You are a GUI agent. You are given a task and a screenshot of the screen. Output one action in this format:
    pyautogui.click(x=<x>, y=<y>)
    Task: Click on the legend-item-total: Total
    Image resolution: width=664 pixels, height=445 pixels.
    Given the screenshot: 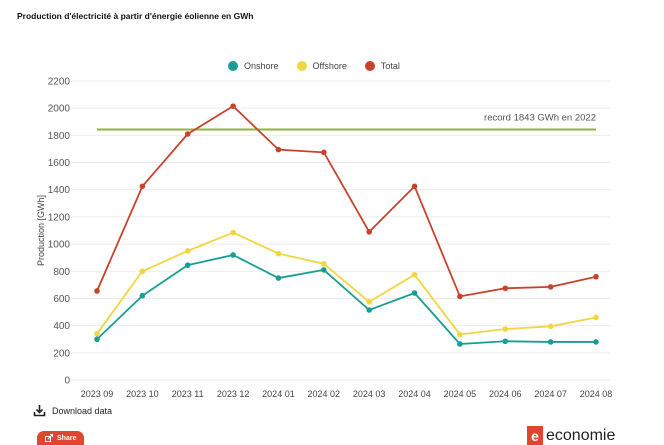 What is the action you would take?
    pyautogui.click(x=382, y=66)
    